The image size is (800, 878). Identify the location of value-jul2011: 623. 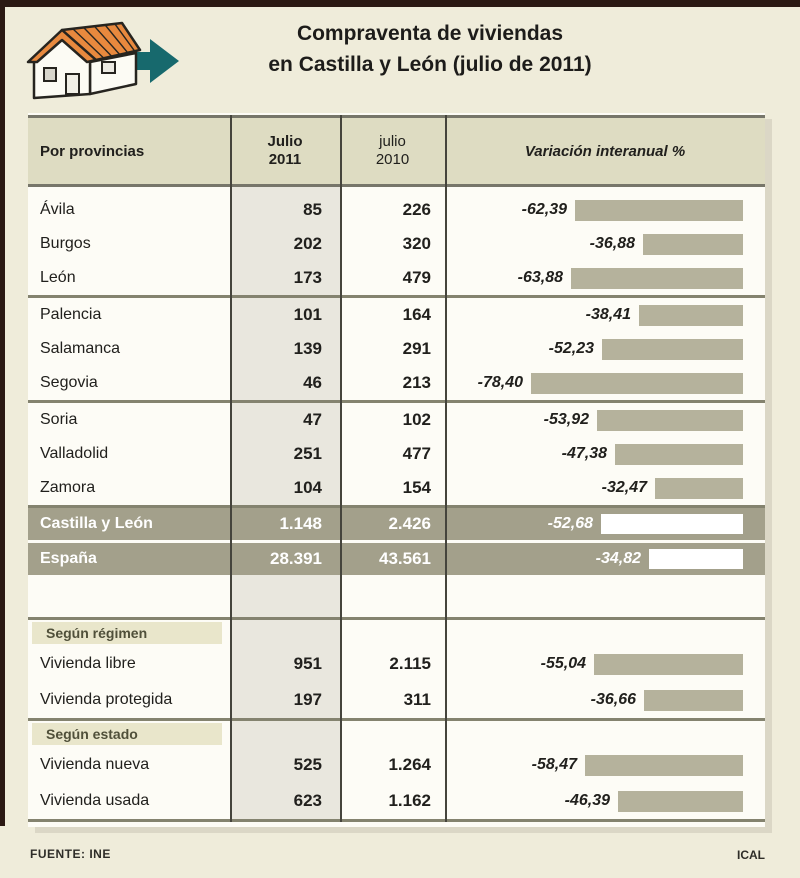
(307, 800).